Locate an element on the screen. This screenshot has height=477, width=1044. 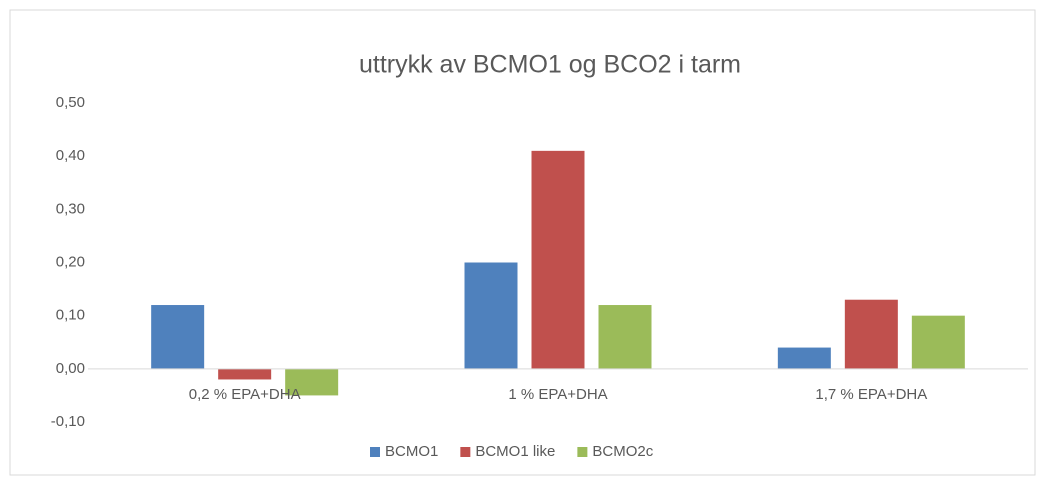
x-tick-label: 1 % EPA+DHA is located at coordinates (557, 394).